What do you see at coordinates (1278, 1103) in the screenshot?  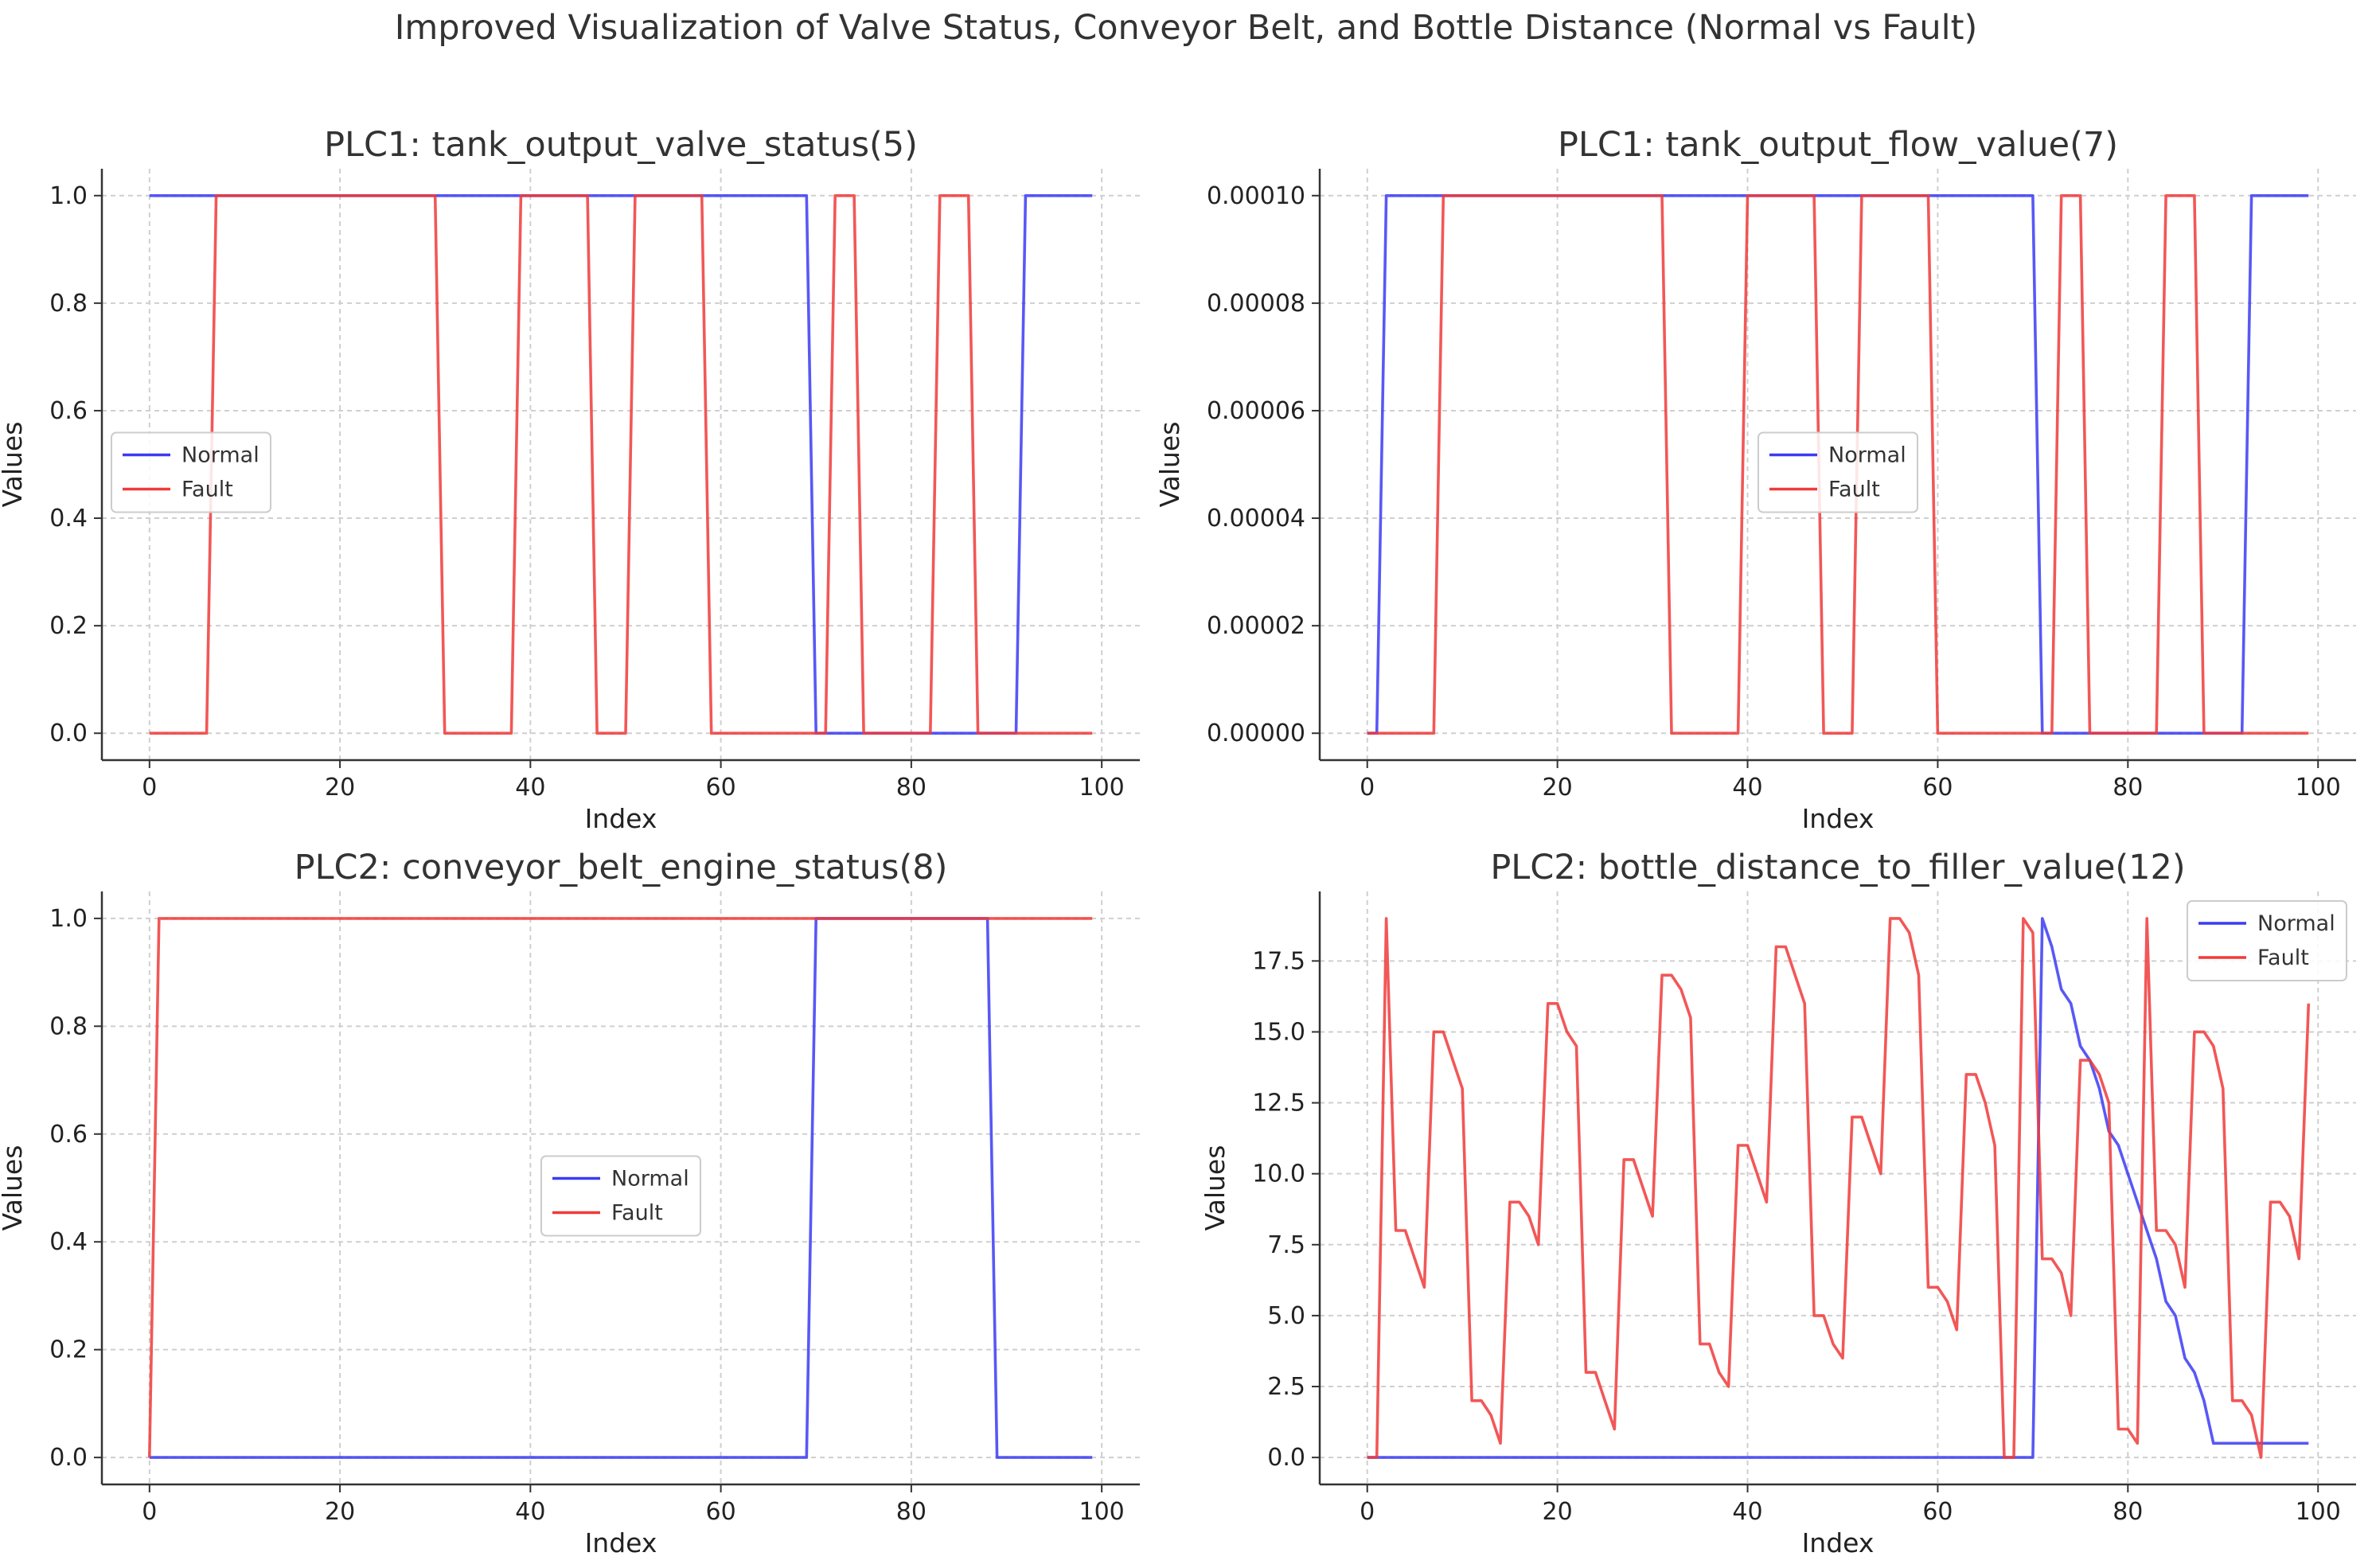 I see `y-tick-label: 12.5` at bounding box center [1278, 1103].